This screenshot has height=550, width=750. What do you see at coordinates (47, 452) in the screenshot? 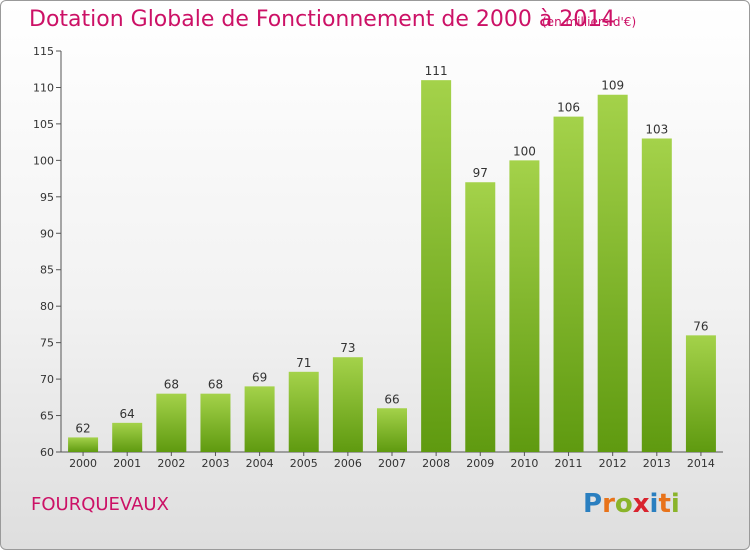
I see `y-tick-label: 60` at bounding box center [47, 452].